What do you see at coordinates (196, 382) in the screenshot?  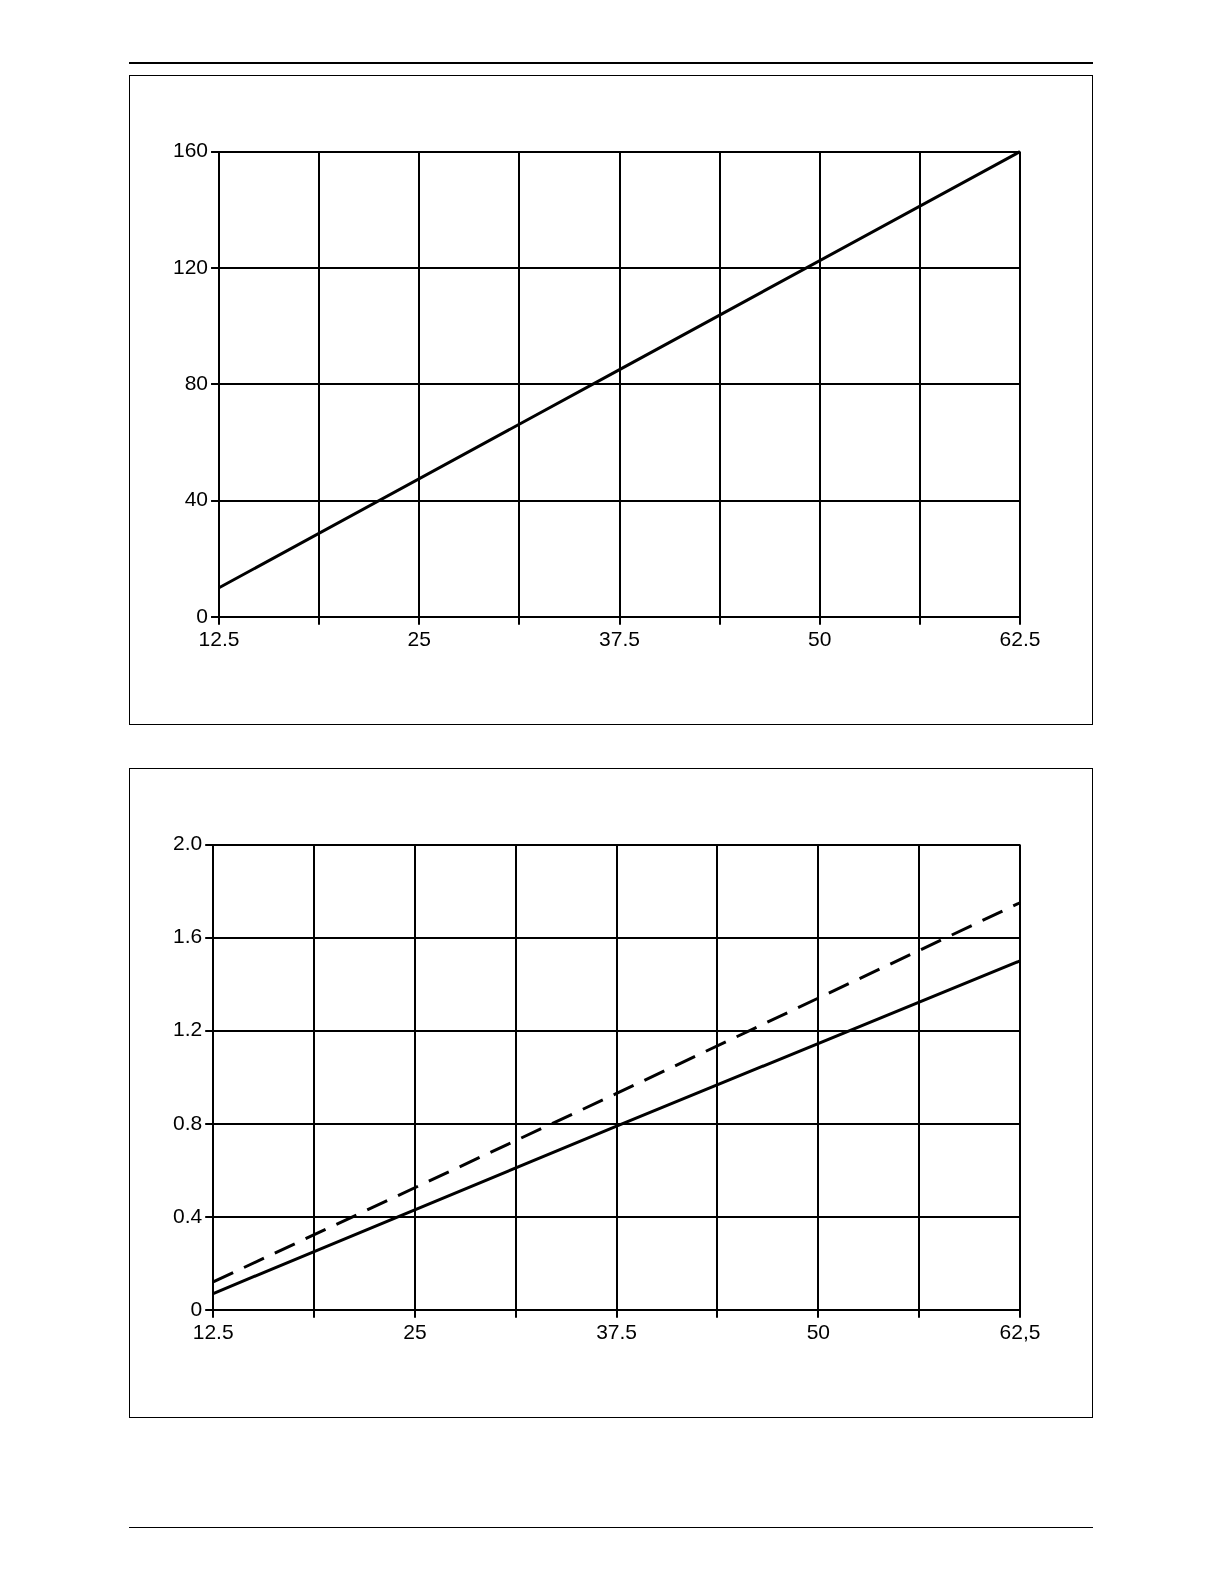 I see `y-tick-label: 80` at bounding box center [196, 382].